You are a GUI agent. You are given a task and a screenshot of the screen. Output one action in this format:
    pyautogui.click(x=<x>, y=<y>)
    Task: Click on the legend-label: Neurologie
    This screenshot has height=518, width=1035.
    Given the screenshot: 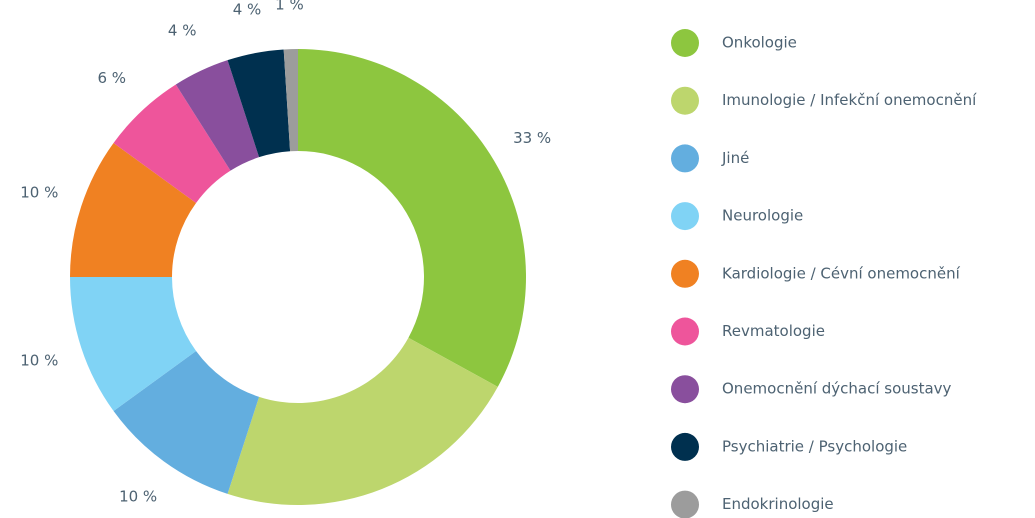 What is the action you would take?
    pyautogui.click(x=762, y=216)
    